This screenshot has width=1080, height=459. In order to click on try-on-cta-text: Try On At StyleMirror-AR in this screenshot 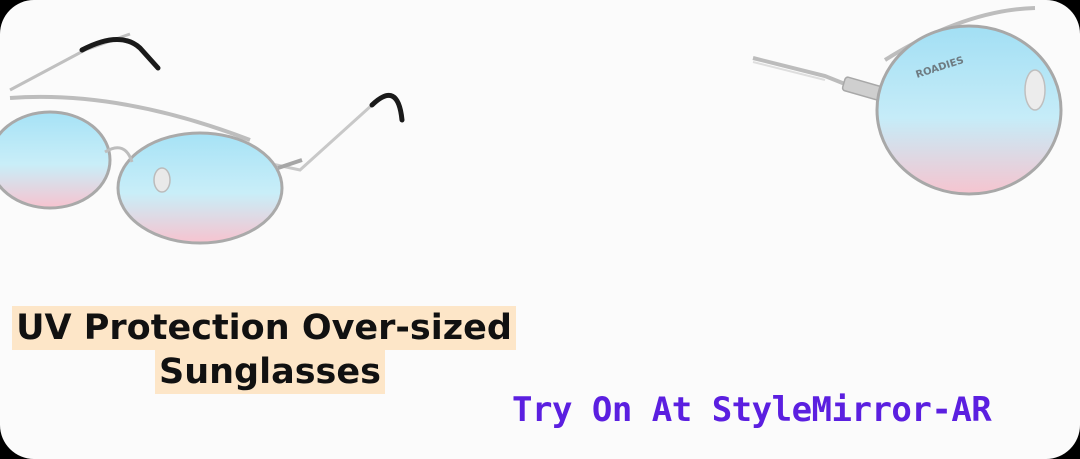, I will do `click(752, 410)`.